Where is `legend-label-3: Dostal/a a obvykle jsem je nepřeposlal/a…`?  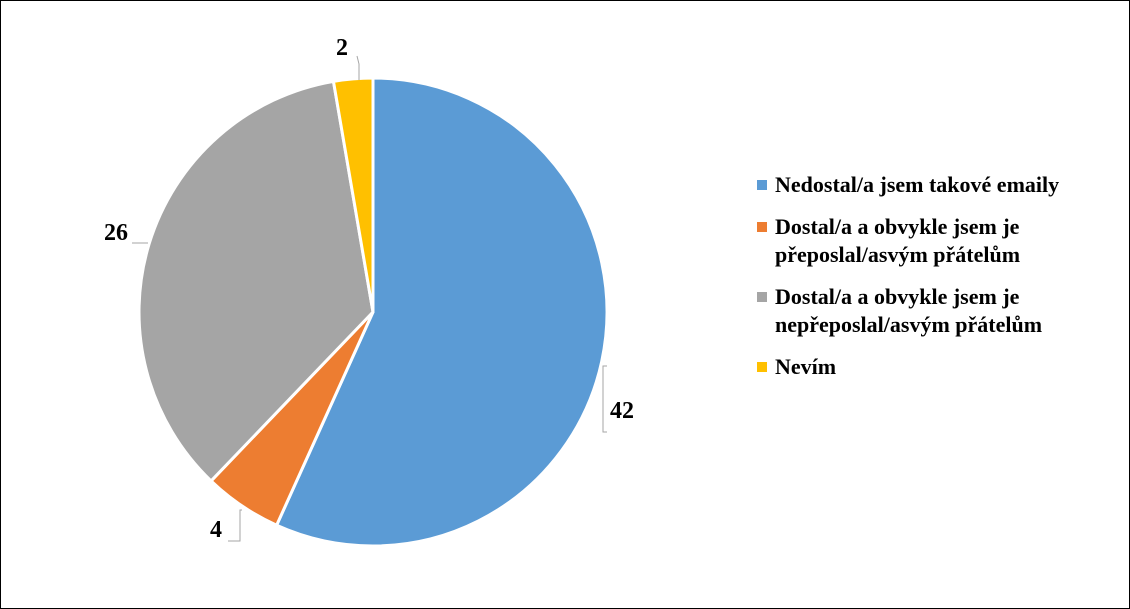 legend-label-3: Dostal/a a obvykle jsem je nepřeposlal/a… is located at coordinates (909, 310).